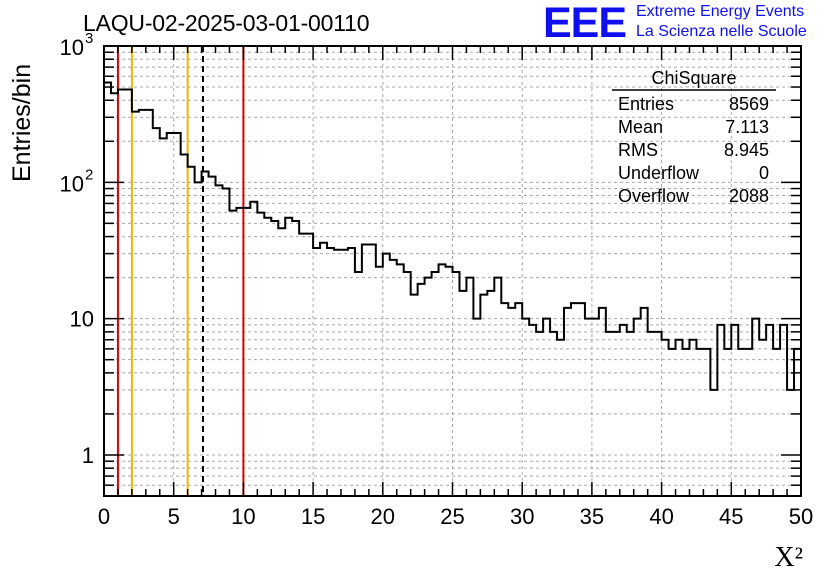 The image size is (836, 572). Describe the element at coordinates (522, 516) in the screenshot. I see `x-tick-label: 30` at that location.